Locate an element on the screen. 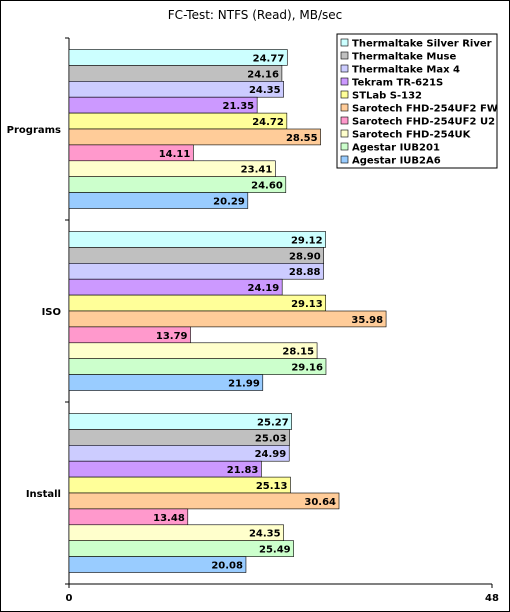  data-label: 24.72 is located at coordinates (268, 122).